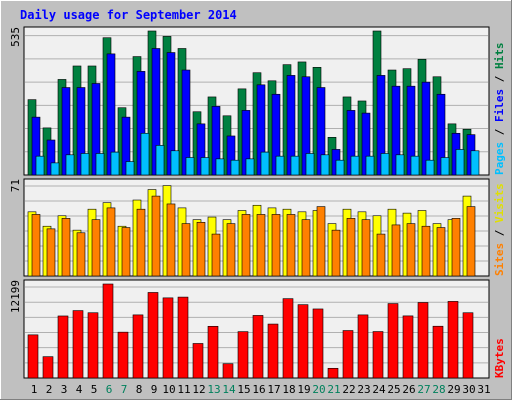 The height and width of the screenshot is (400, 512). Describe the element at coordinates (499, 56) in the screenshot. I see `legend-hits: Hits` at that location.